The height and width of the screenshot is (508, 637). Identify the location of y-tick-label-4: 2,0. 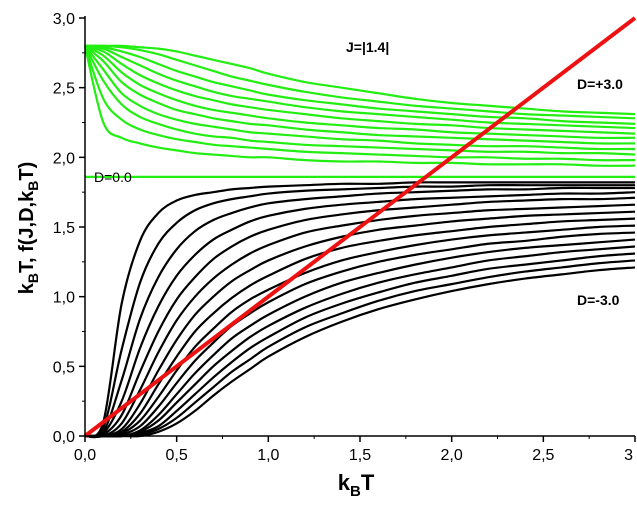
(64, 158).